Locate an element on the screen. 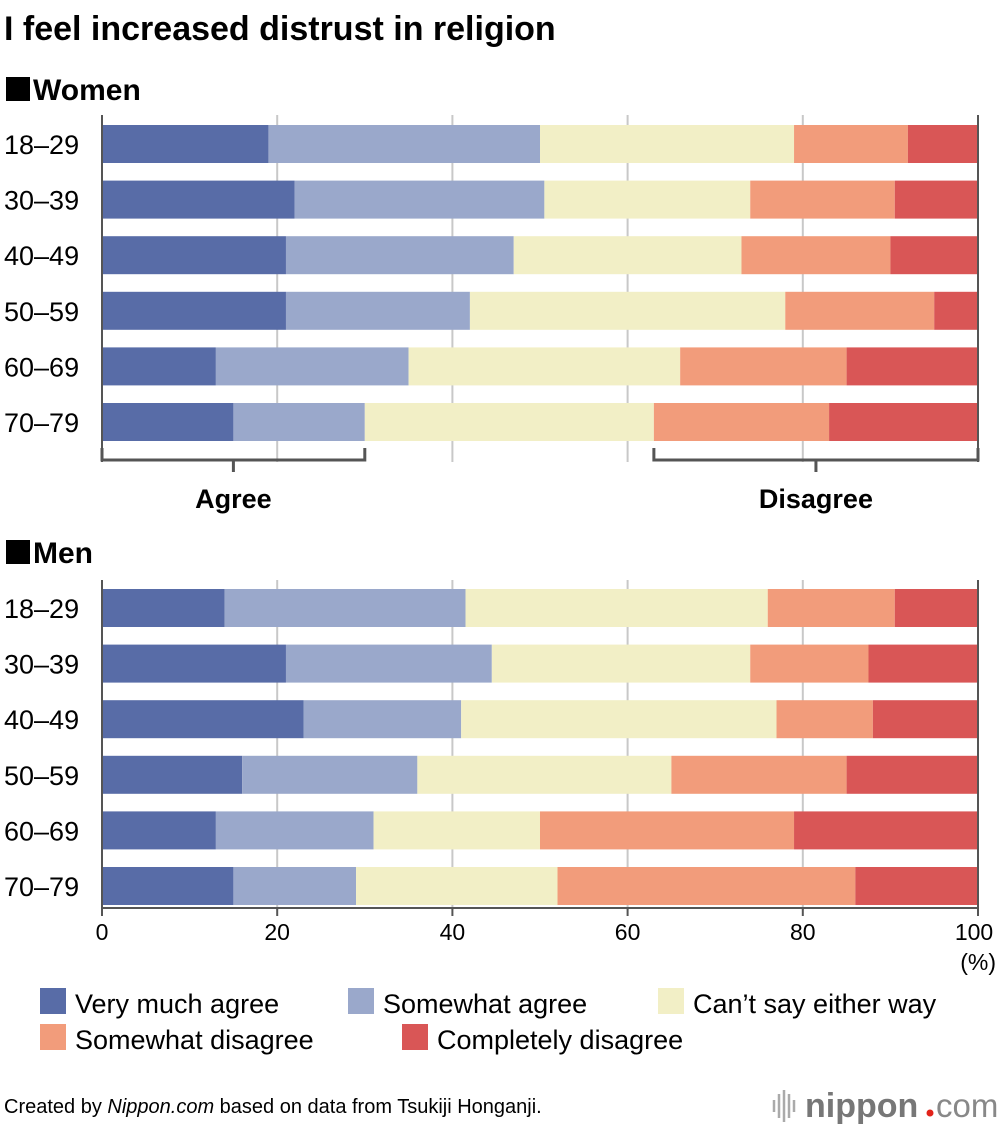 The height and width of the screenshot is (1126, 1000). chart-title: I feel increased distrust in religion is located at coordinates (280, 29).